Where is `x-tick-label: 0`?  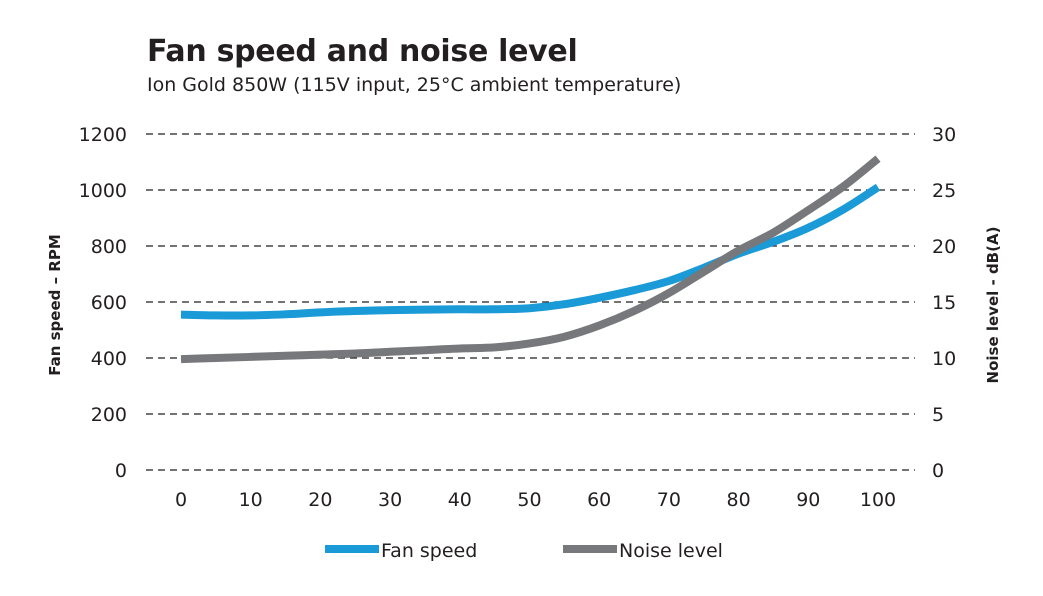
x-tick-label: 0 is located at coordinates (181, 500).